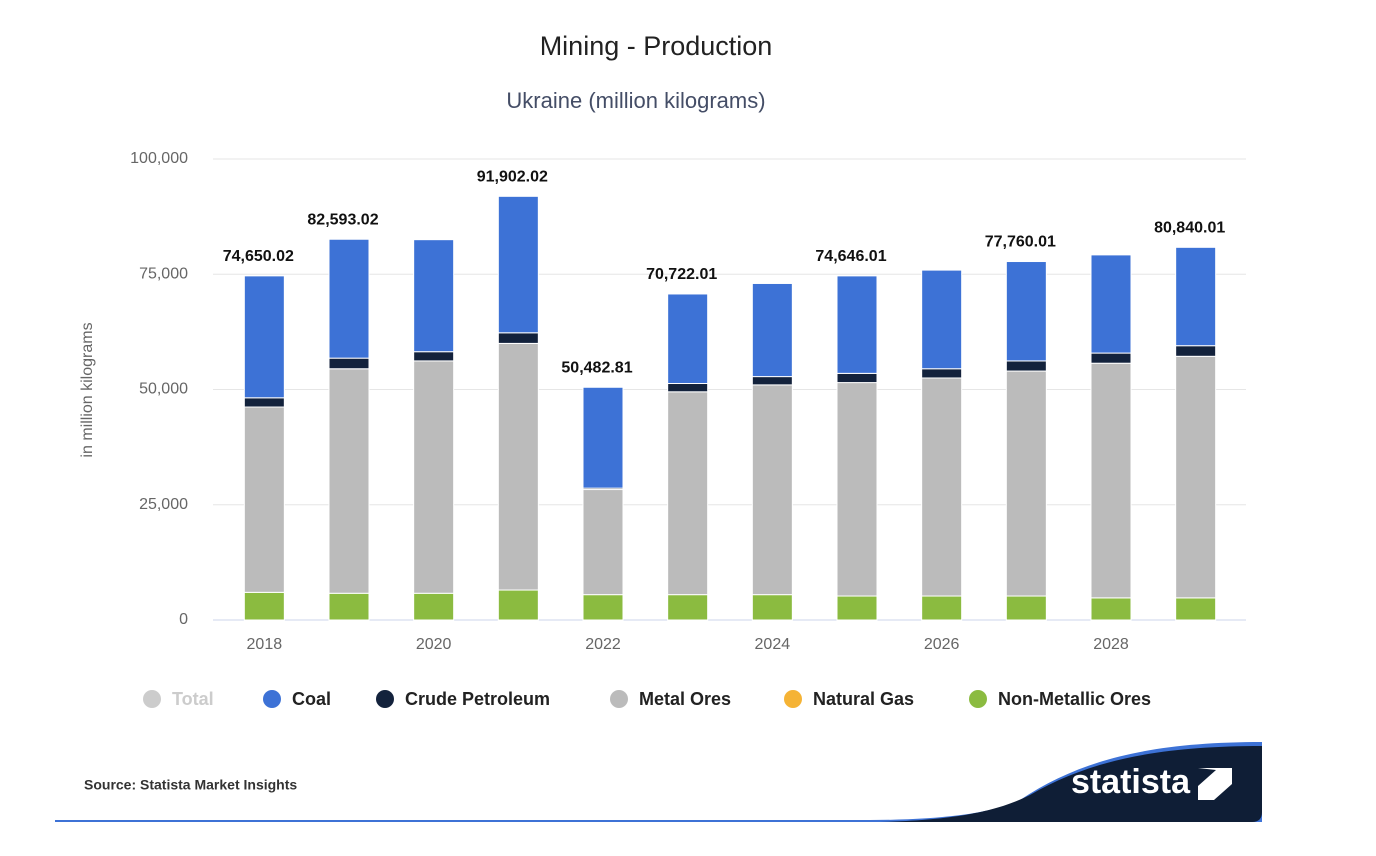 The height and width of the screenshot is (856, 1376). I want to click on data-label: 50,482.81, so click(596, 367).